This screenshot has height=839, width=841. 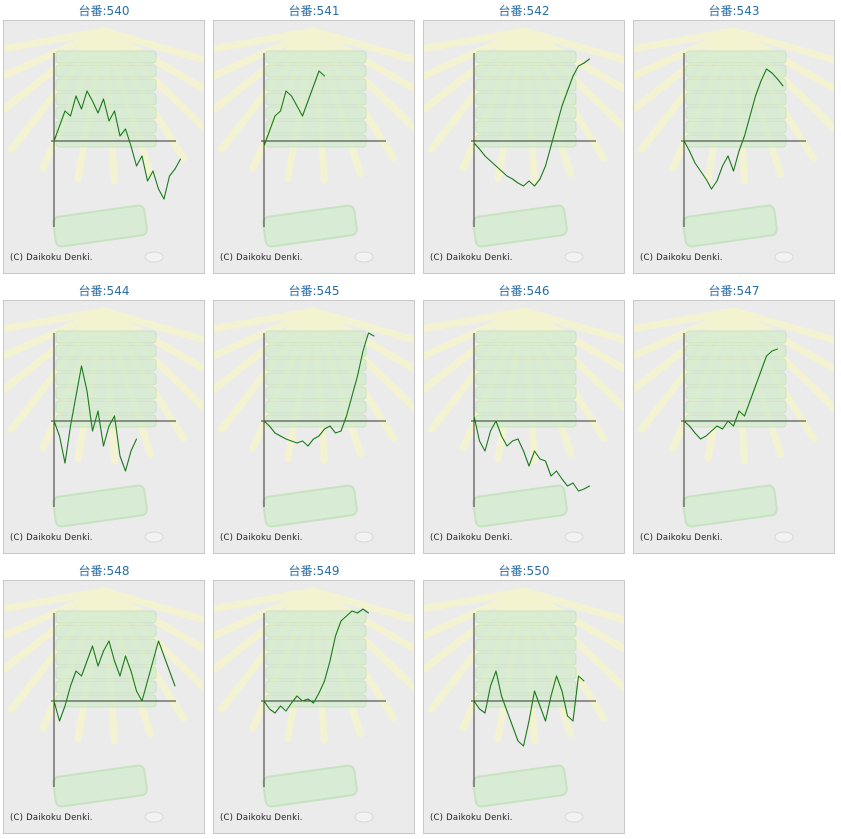 I want to click on slump-graph, so click(x=524, y=705).